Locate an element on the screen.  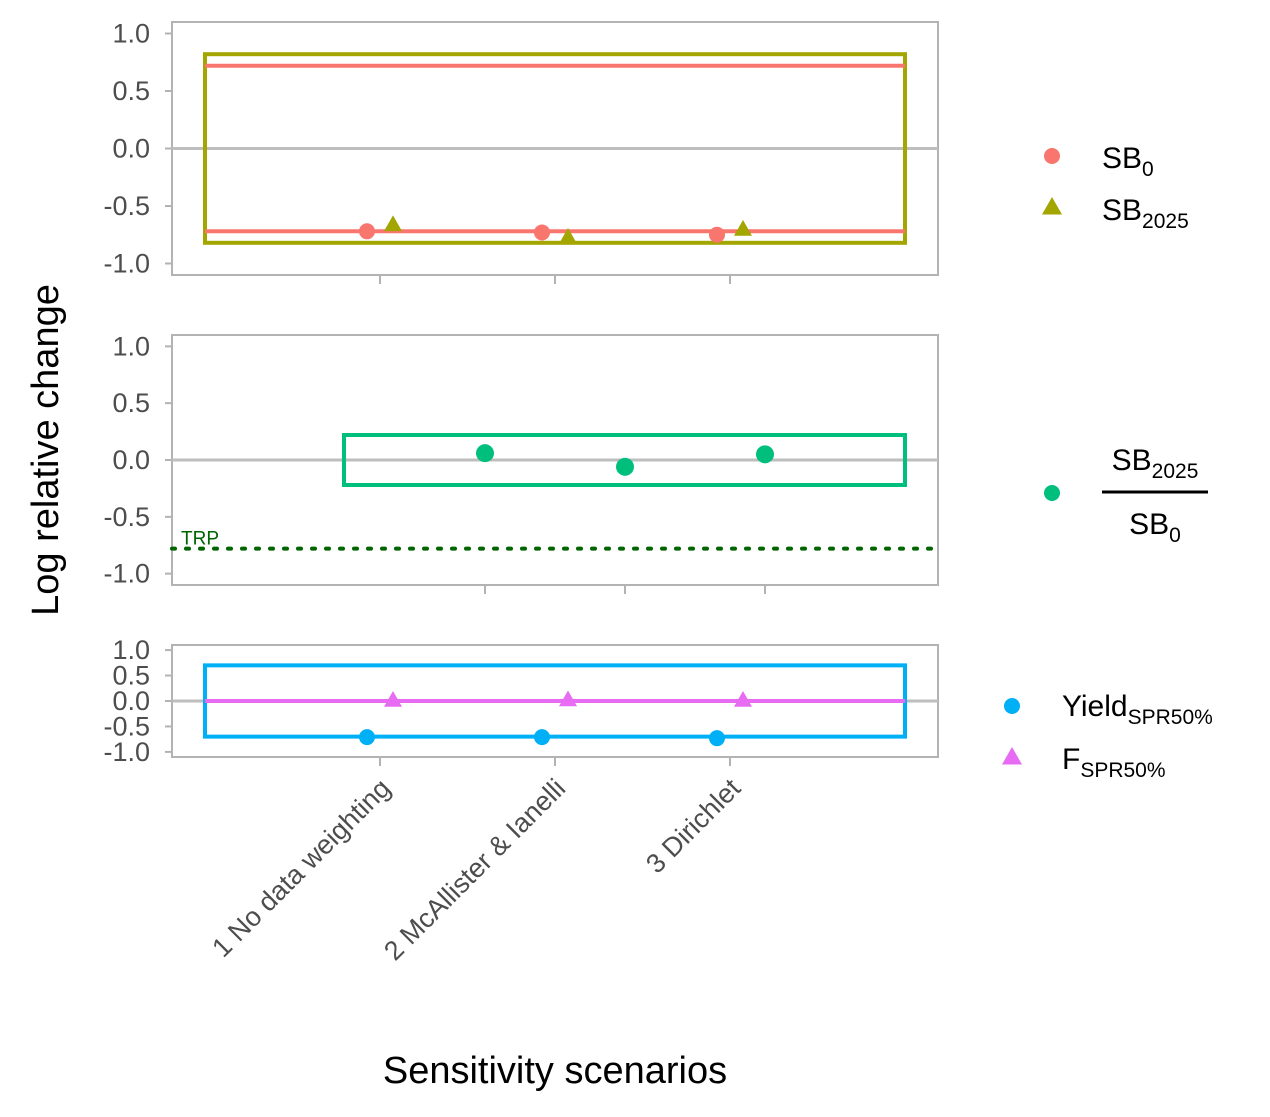
legend-group-bottom: YieldSPR50% FSPR50% is located at coordinates (1107, 736).